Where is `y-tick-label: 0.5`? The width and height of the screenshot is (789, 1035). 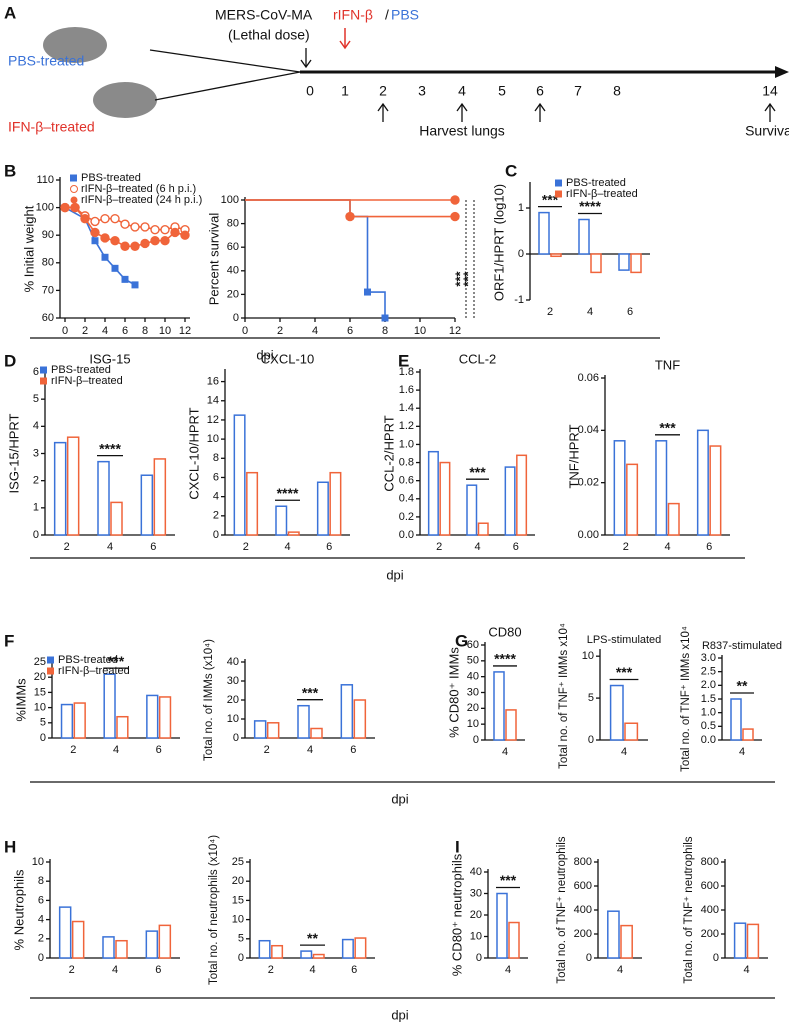 y-tick-label: 0.5 is located at coordinates (708, 726).